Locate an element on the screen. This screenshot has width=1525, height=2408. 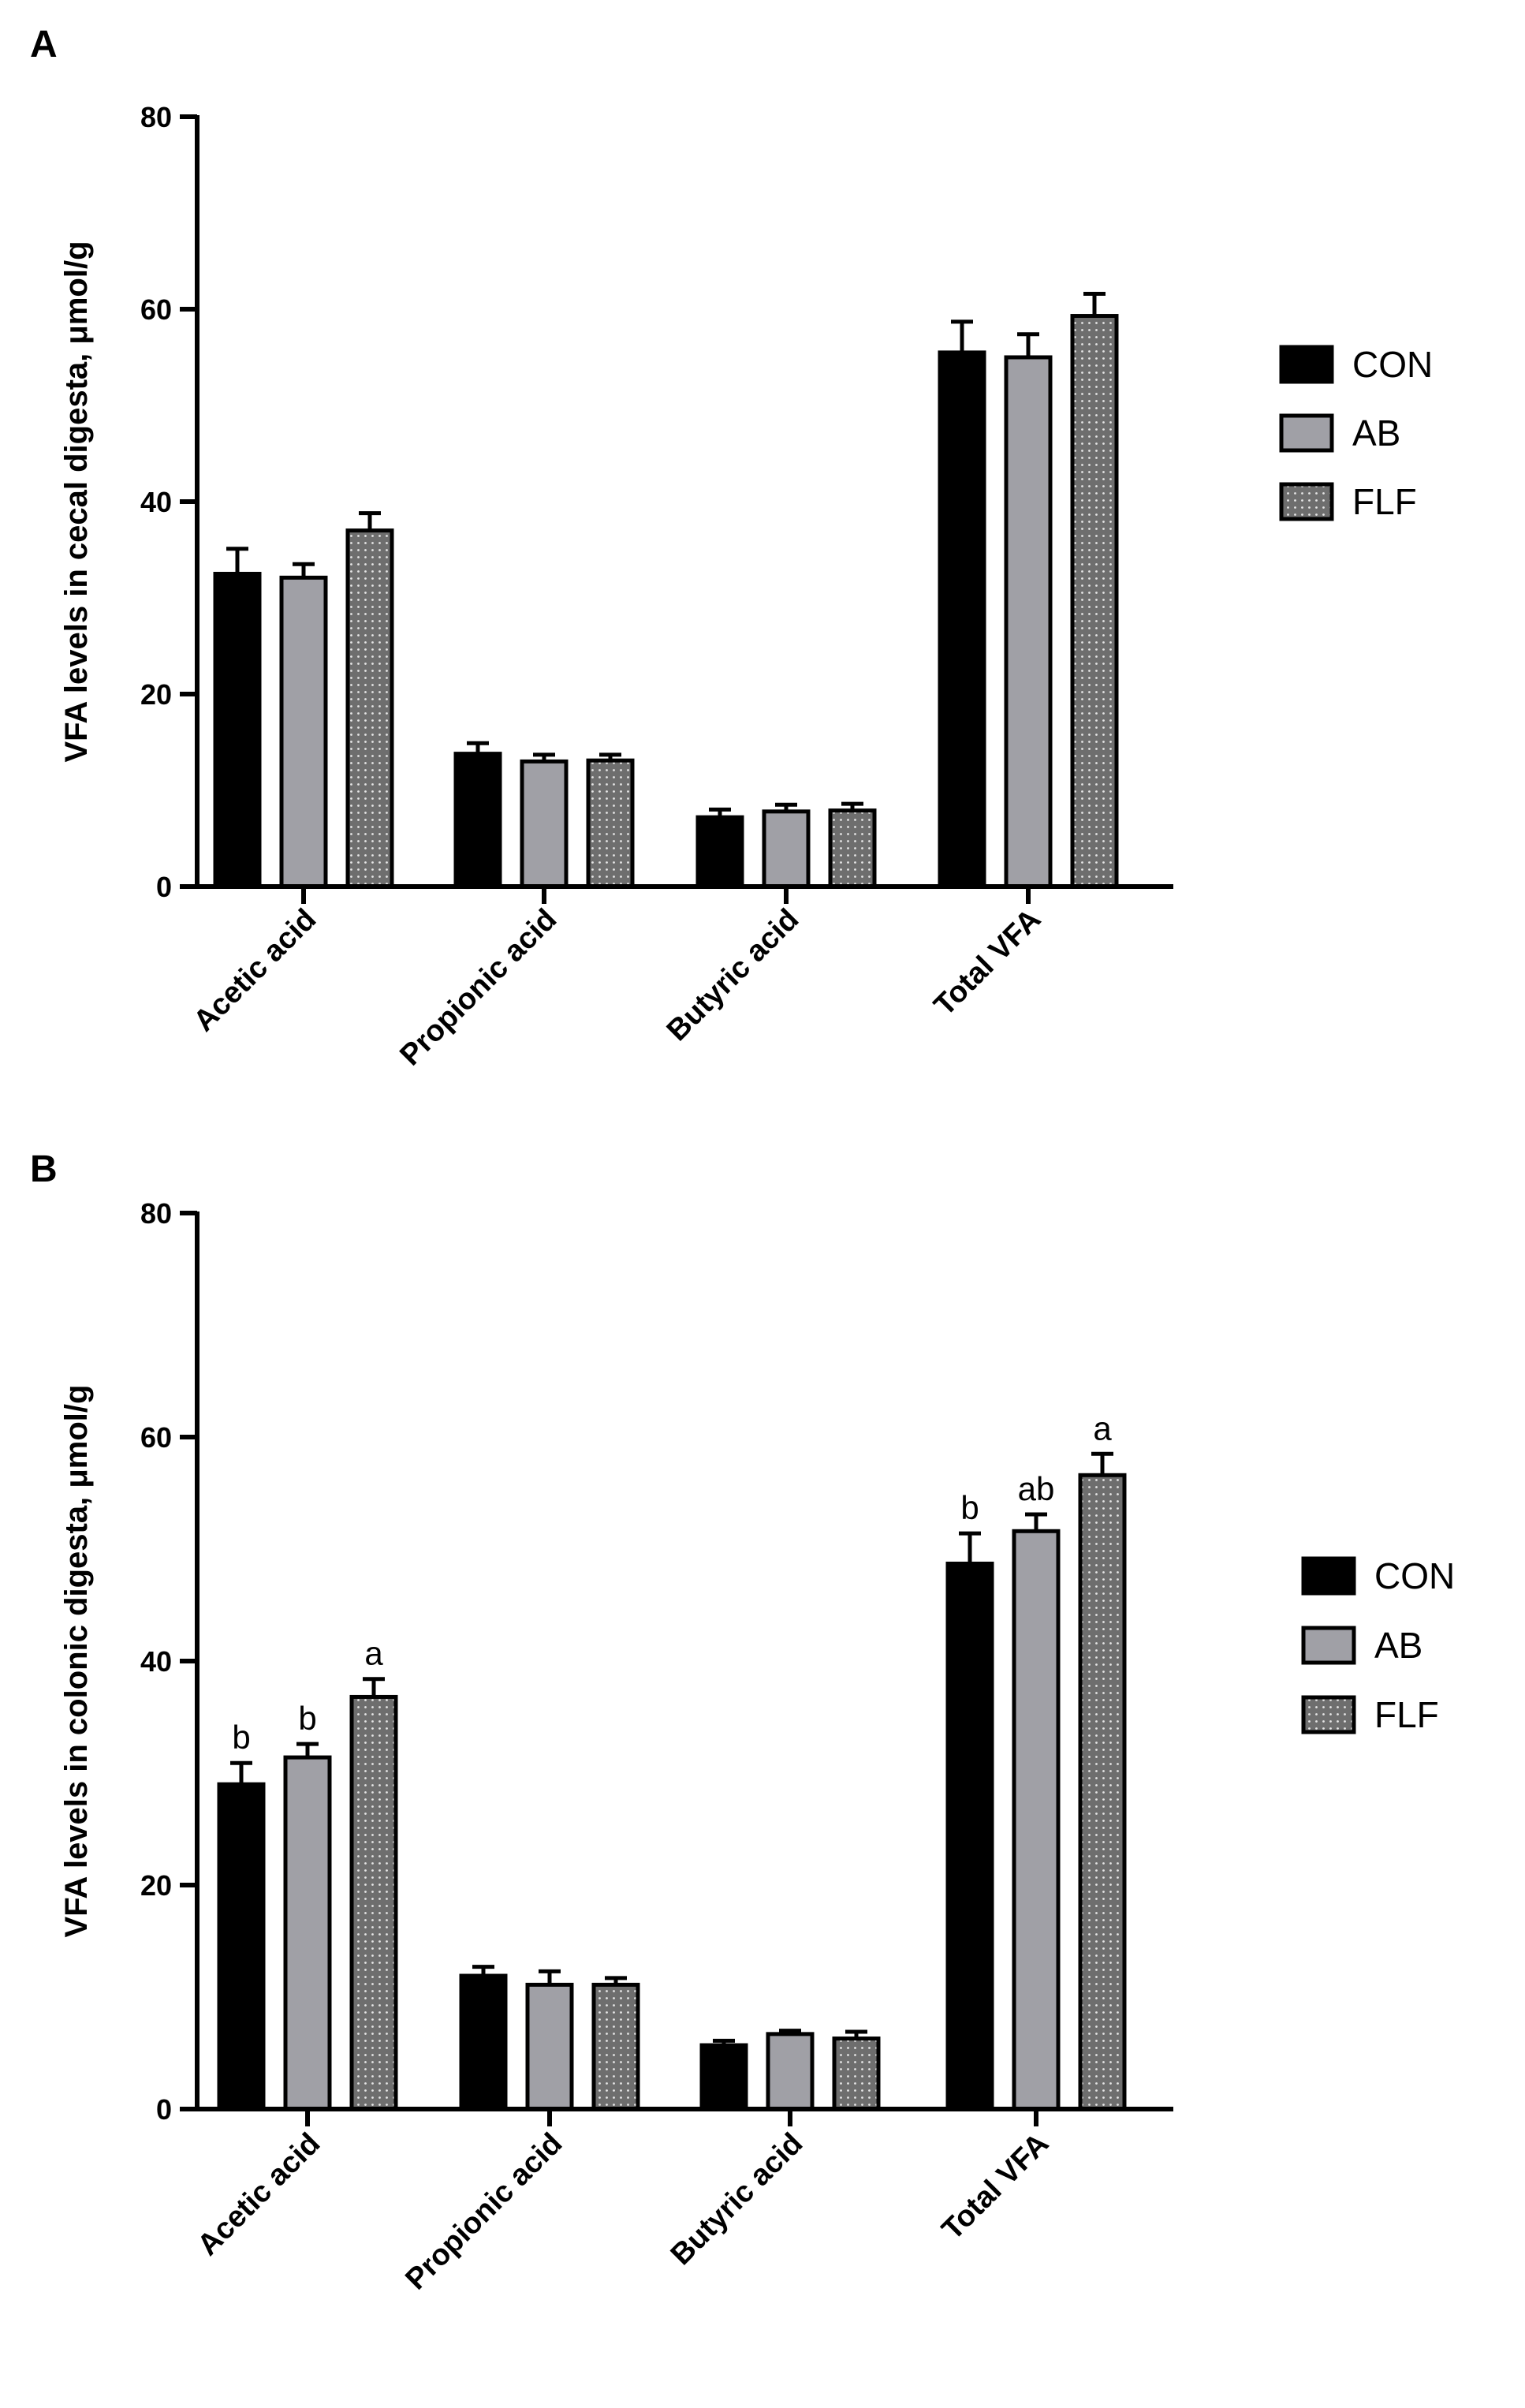
y-axis-title: VFA levels in cecal digesta, μmol/g is located at coordinates (76, 501).